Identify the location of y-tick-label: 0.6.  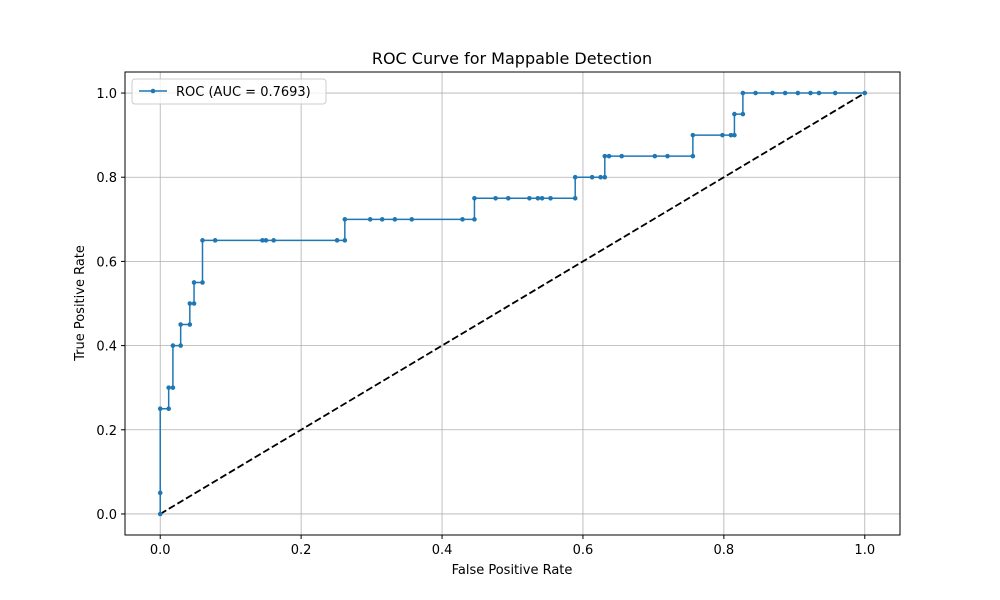
(106, 262).